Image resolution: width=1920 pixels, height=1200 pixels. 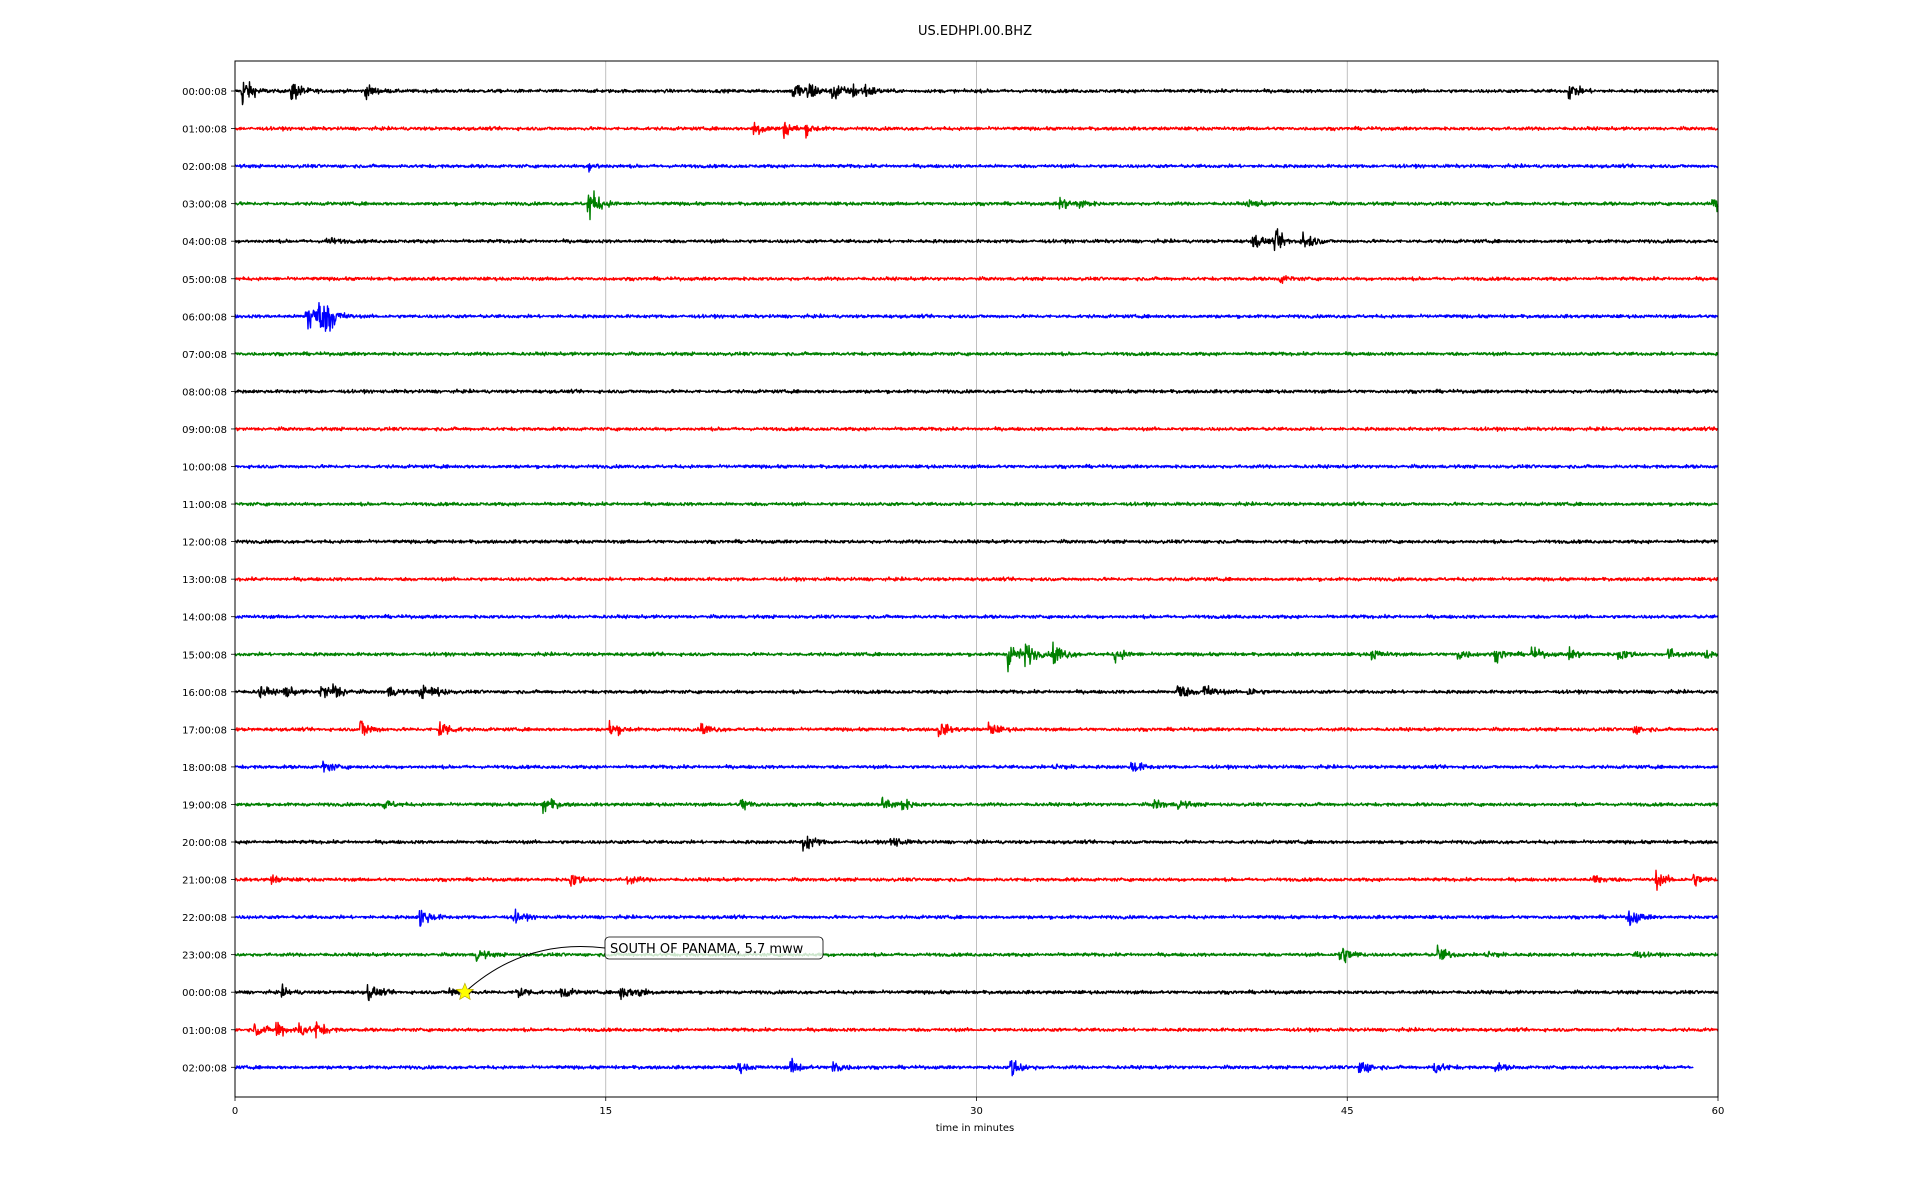 I want to click on event-star-marker, so click(x=465, y=991).